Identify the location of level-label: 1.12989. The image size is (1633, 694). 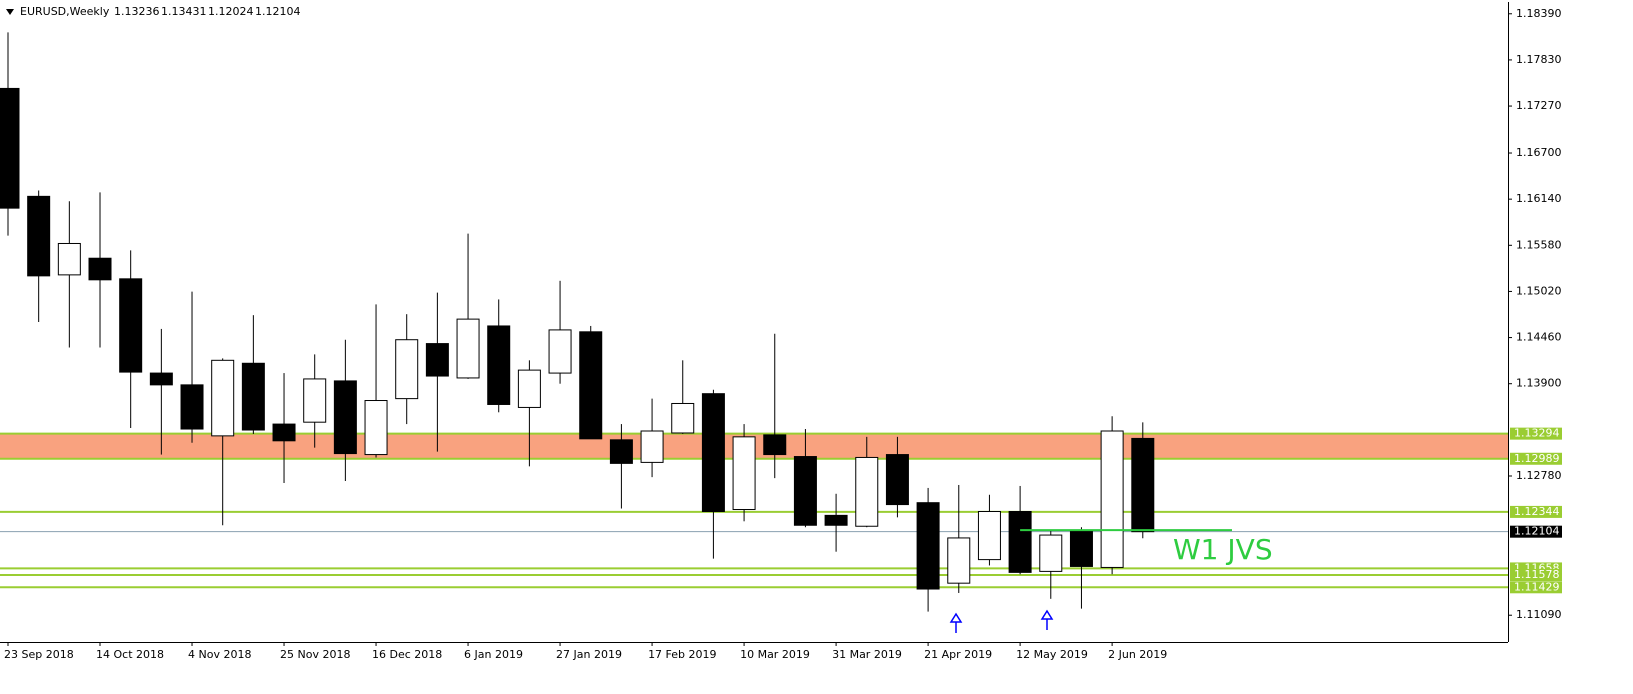
(1537, 458).